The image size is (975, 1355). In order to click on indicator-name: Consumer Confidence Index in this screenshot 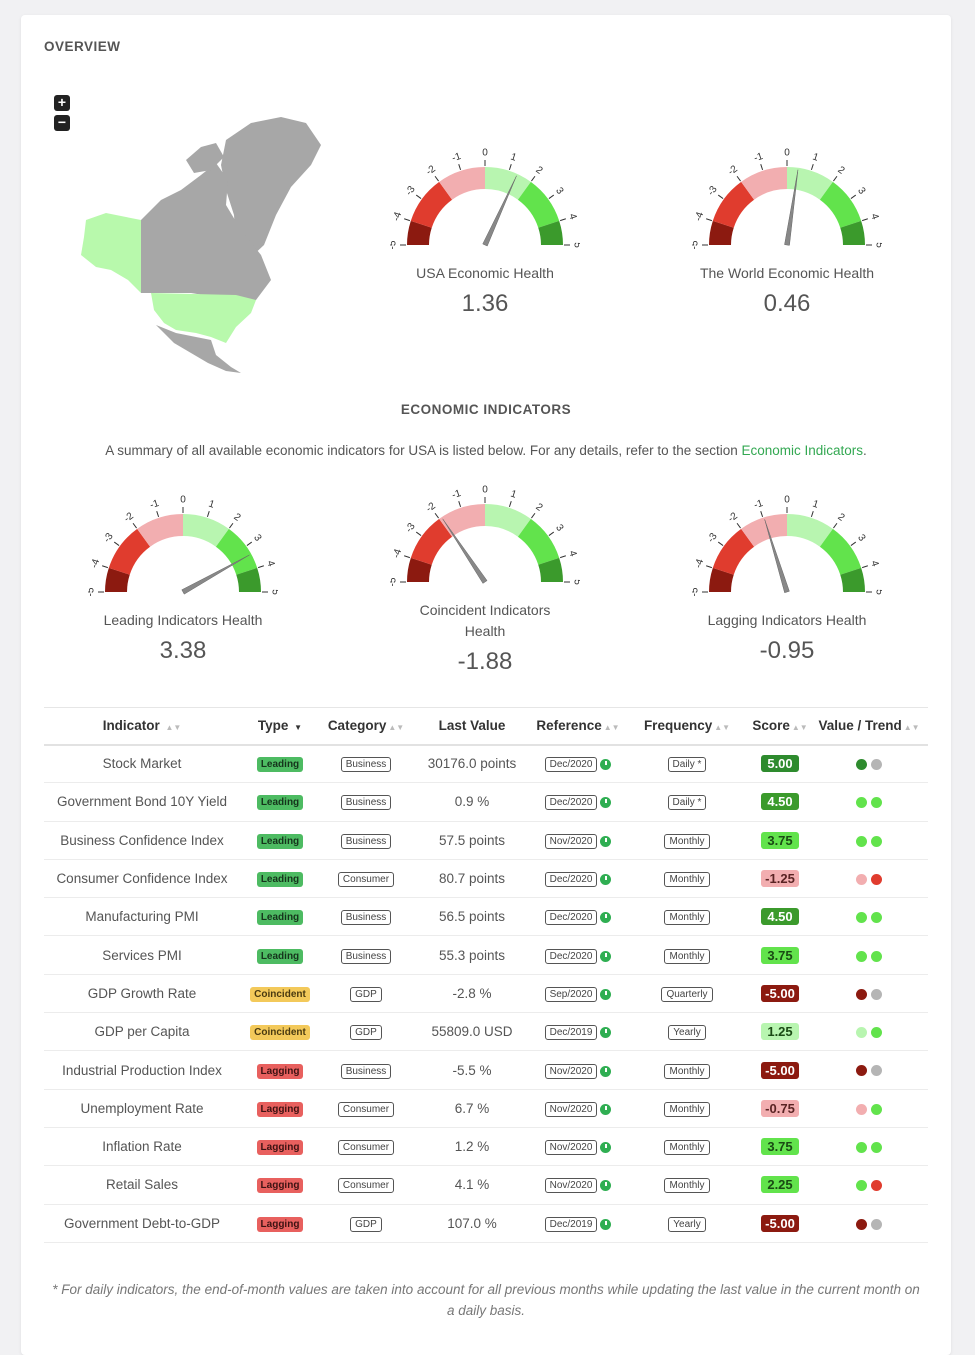, I will do `click(142, 879)`.